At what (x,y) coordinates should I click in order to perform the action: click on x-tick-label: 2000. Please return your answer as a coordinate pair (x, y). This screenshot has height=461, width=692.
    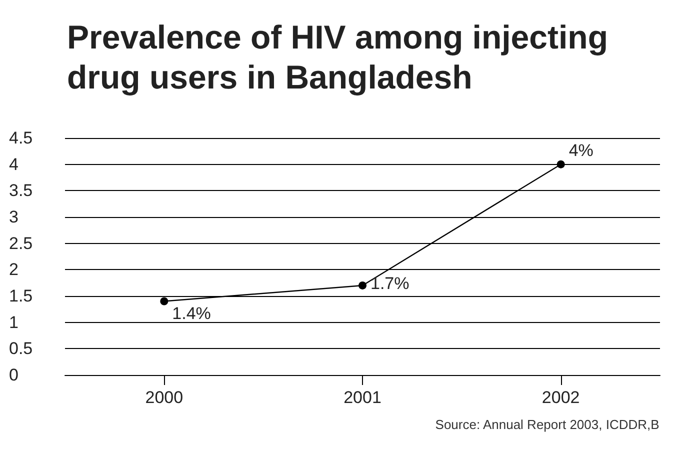
    Looking at the image, I should click on (164, 397).